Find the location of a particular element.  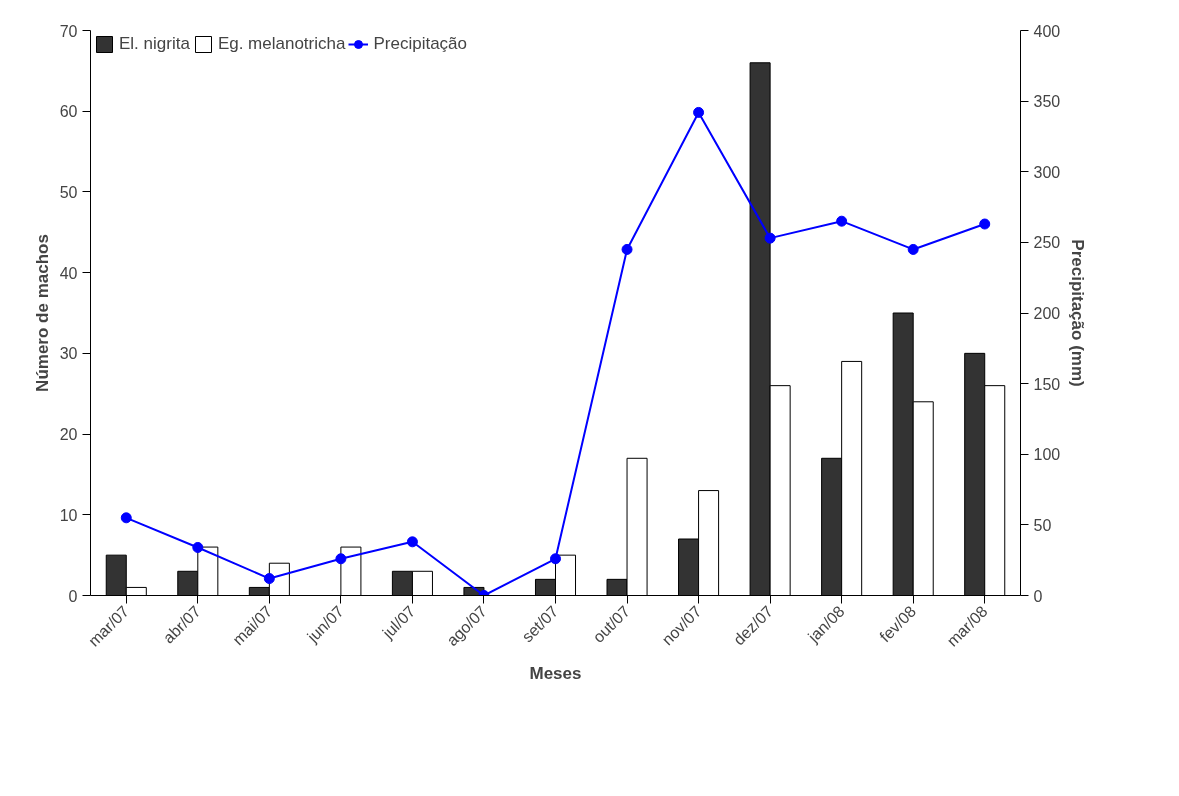

legend-label: El. nigrita is located at coordinates (154, 44).